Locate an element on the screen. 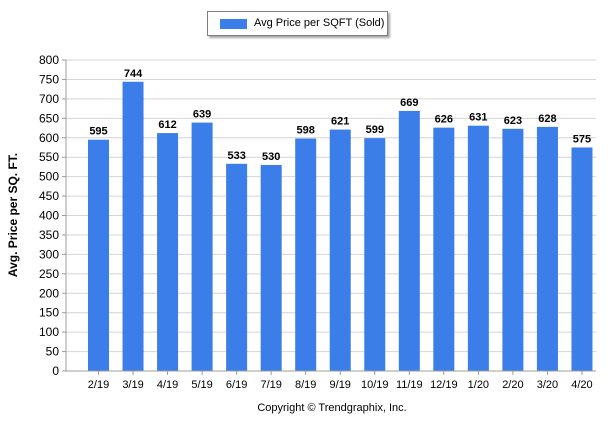 The image size is (616, 421). chart-legend: Avg Price per SQFT (Sold) is located at coordinates (297, 23).